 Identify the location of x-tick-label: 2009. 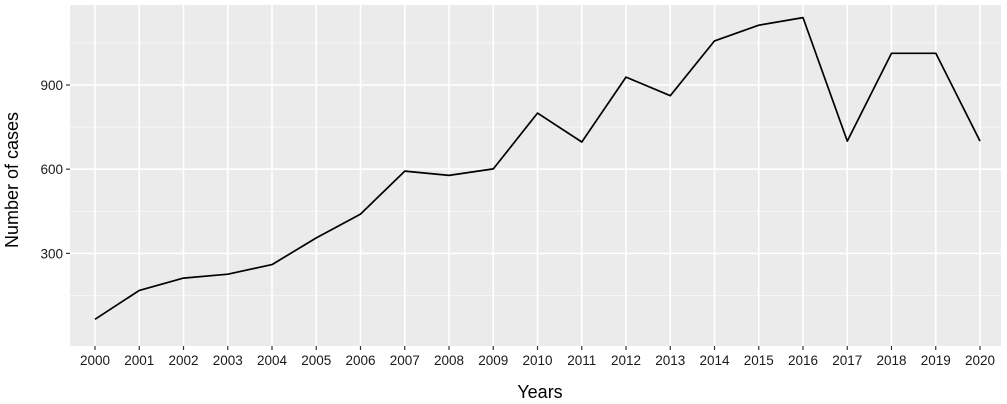
(493, 360).